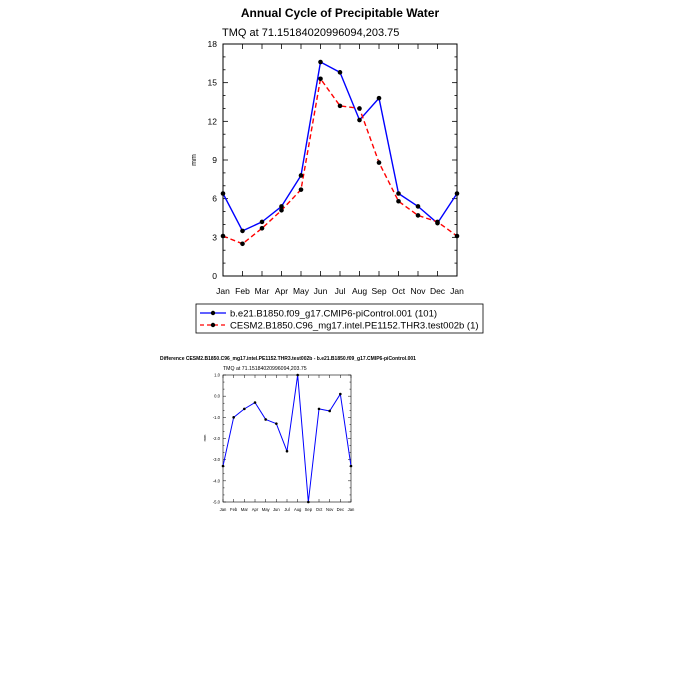  Describe the element at coordinates (340, 13) in the screenshot. I see `main-chart-title: Annual Cycle of Precipitable Water` at that location.